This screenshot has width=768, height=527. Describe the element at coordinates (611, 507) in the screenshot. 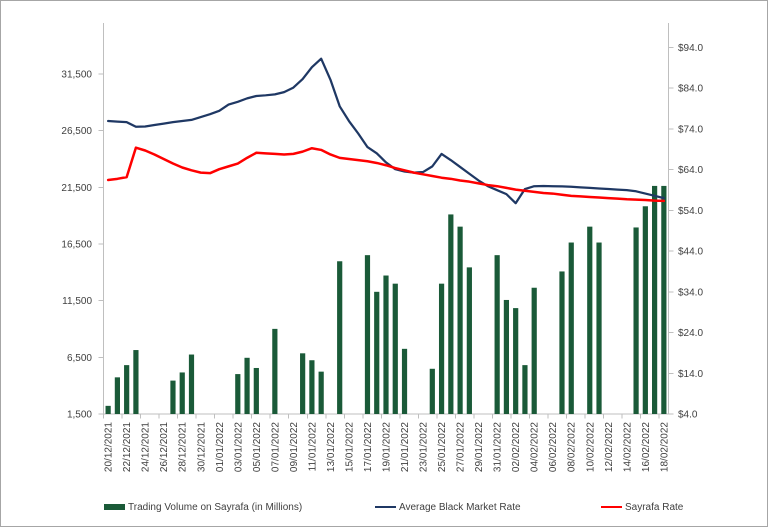

I see `sayrafa-legend-swatch` at that location.